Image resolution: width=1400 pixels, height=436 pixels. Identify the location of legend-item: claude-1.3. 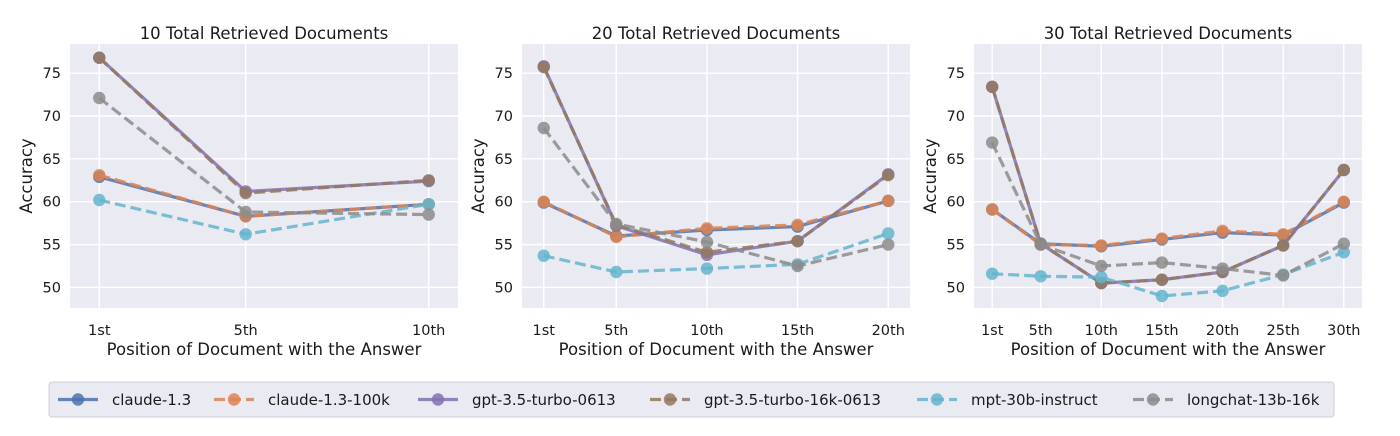
(124, 400).